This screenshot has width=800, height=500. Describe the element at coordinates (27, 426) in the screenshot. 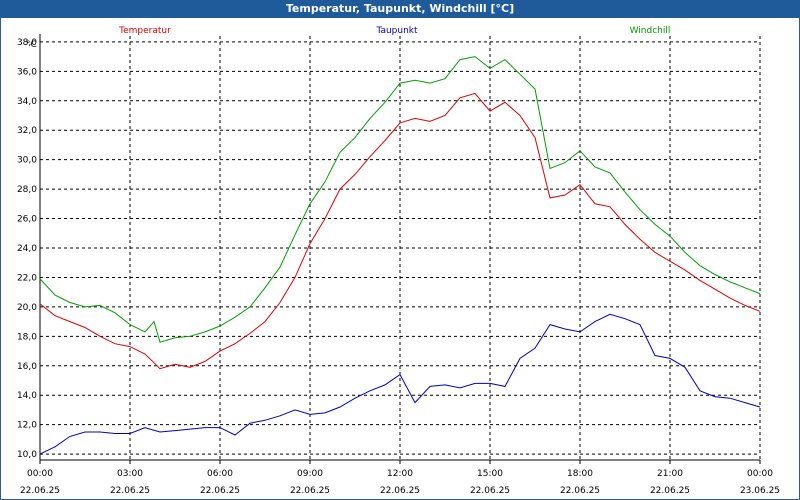

I see `y-tick-label: 12,0` at that location.